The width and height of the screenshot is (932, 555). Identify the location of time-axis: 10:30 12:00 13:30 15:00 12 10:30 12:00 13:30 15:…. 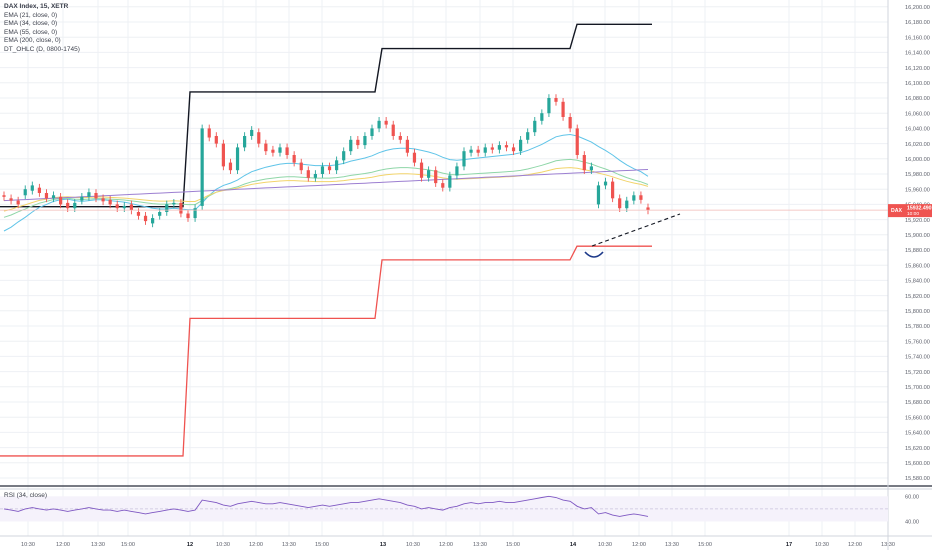
(458, 545).